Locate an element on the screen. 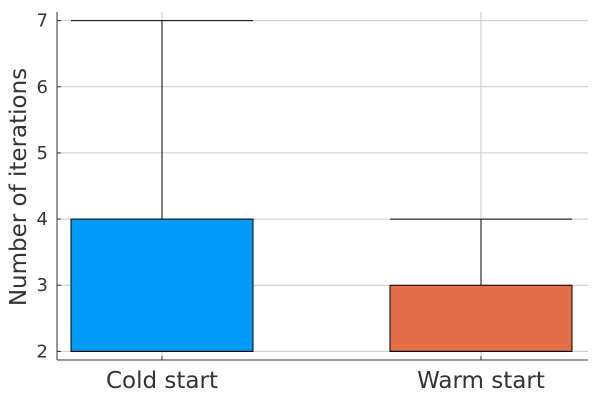  x-tick-label: Cold start is located at coordinates (162, 381).